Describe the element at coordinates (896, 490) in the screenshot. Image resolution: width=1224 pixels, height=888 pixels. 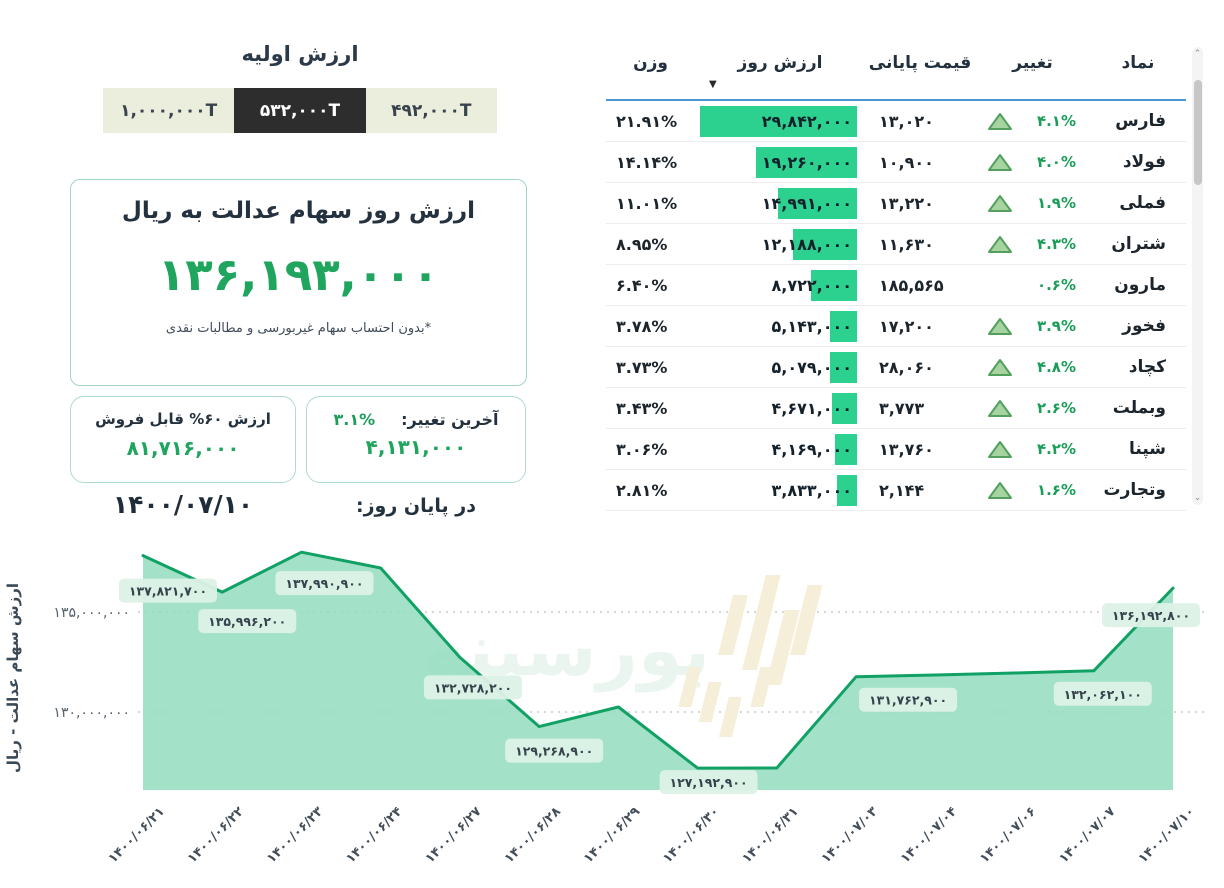
I see `table-row: وتجارت ۱.۶% ۲,۱۴۴ ۳,۸۳۳,۰۰۰ ۲.۸۱%` at that location.